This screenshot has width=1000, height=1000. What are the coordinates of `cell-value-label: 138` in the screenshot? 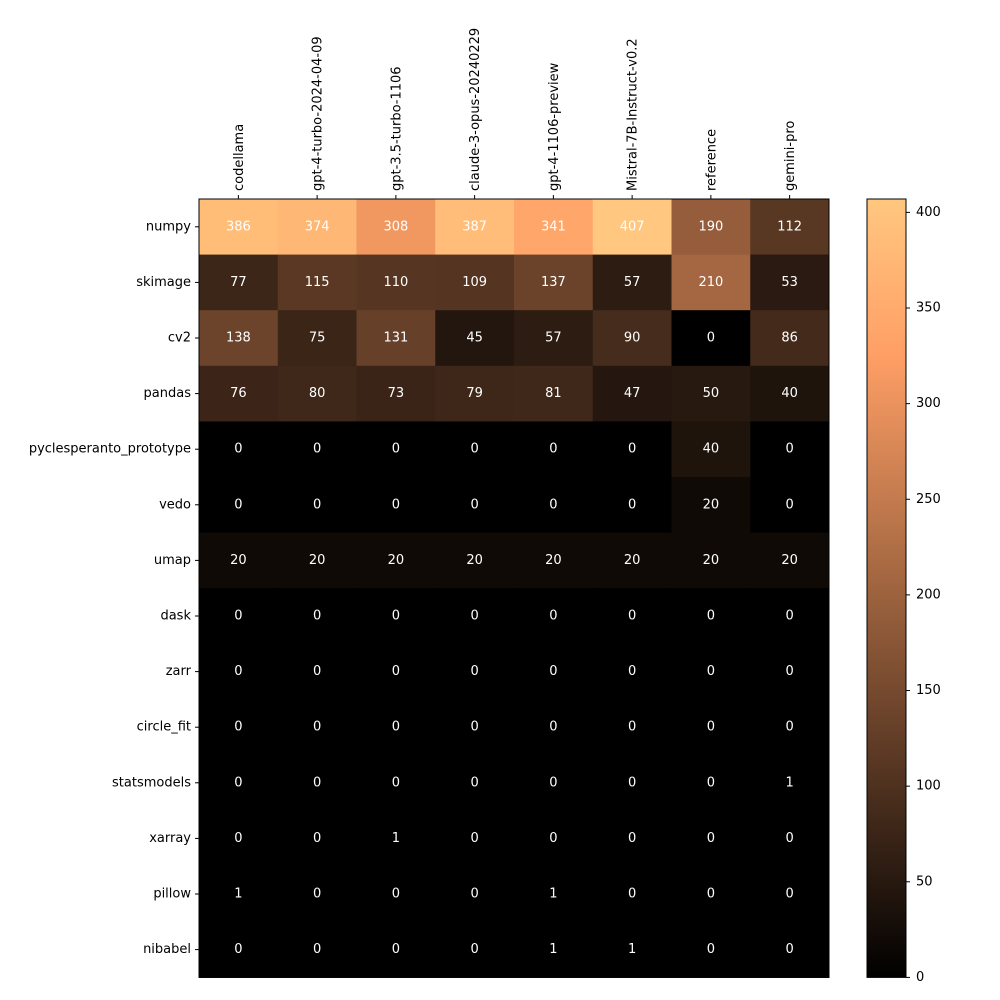 It's located at (238, 338).